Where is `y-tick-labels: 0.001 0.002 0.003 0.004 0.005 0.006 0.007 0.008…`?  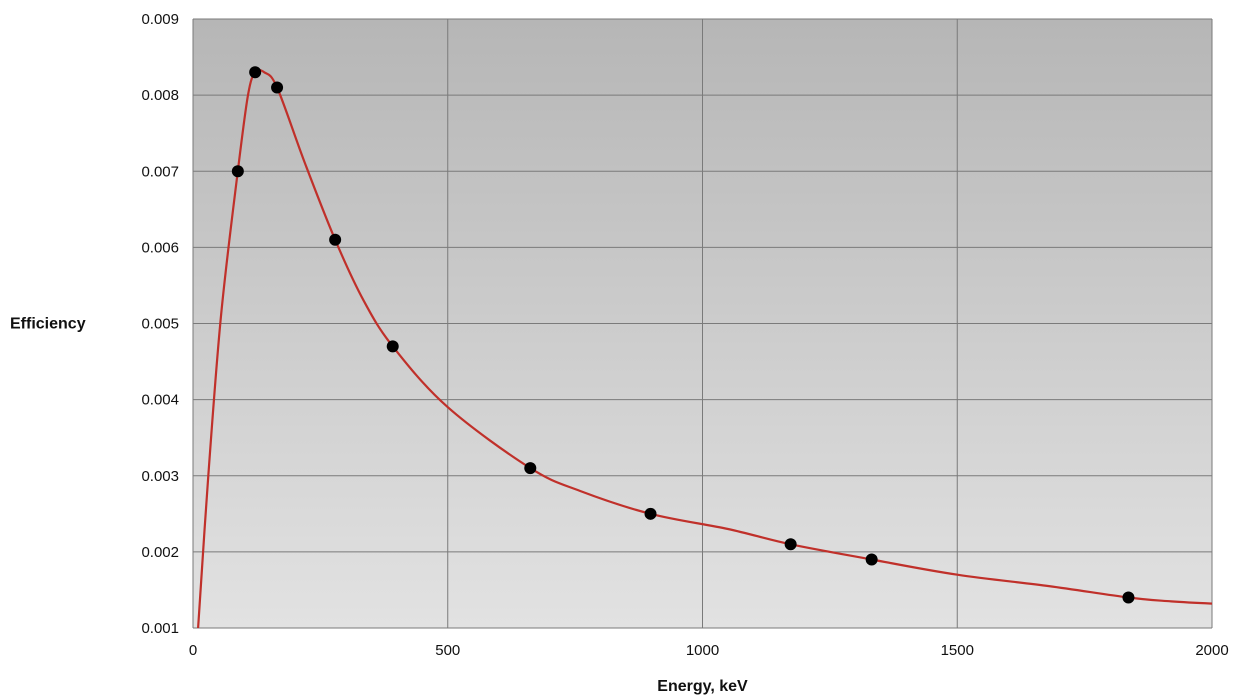 y-tick-labels: 0.001 0.002 0.003 0.004 0.005 0.006 0.007 0.008… is located at coordinates (160, 324).